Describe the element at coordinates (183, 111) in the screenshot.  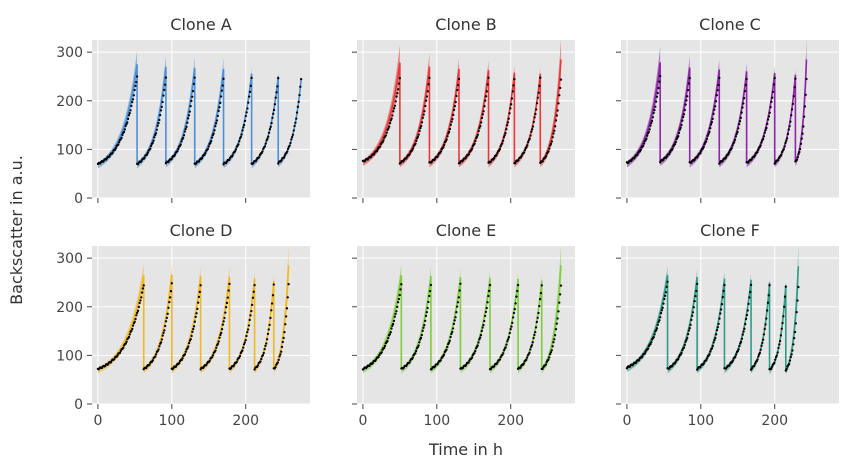
I see `panel-1: Clone A 0 100 200 300` at that location.